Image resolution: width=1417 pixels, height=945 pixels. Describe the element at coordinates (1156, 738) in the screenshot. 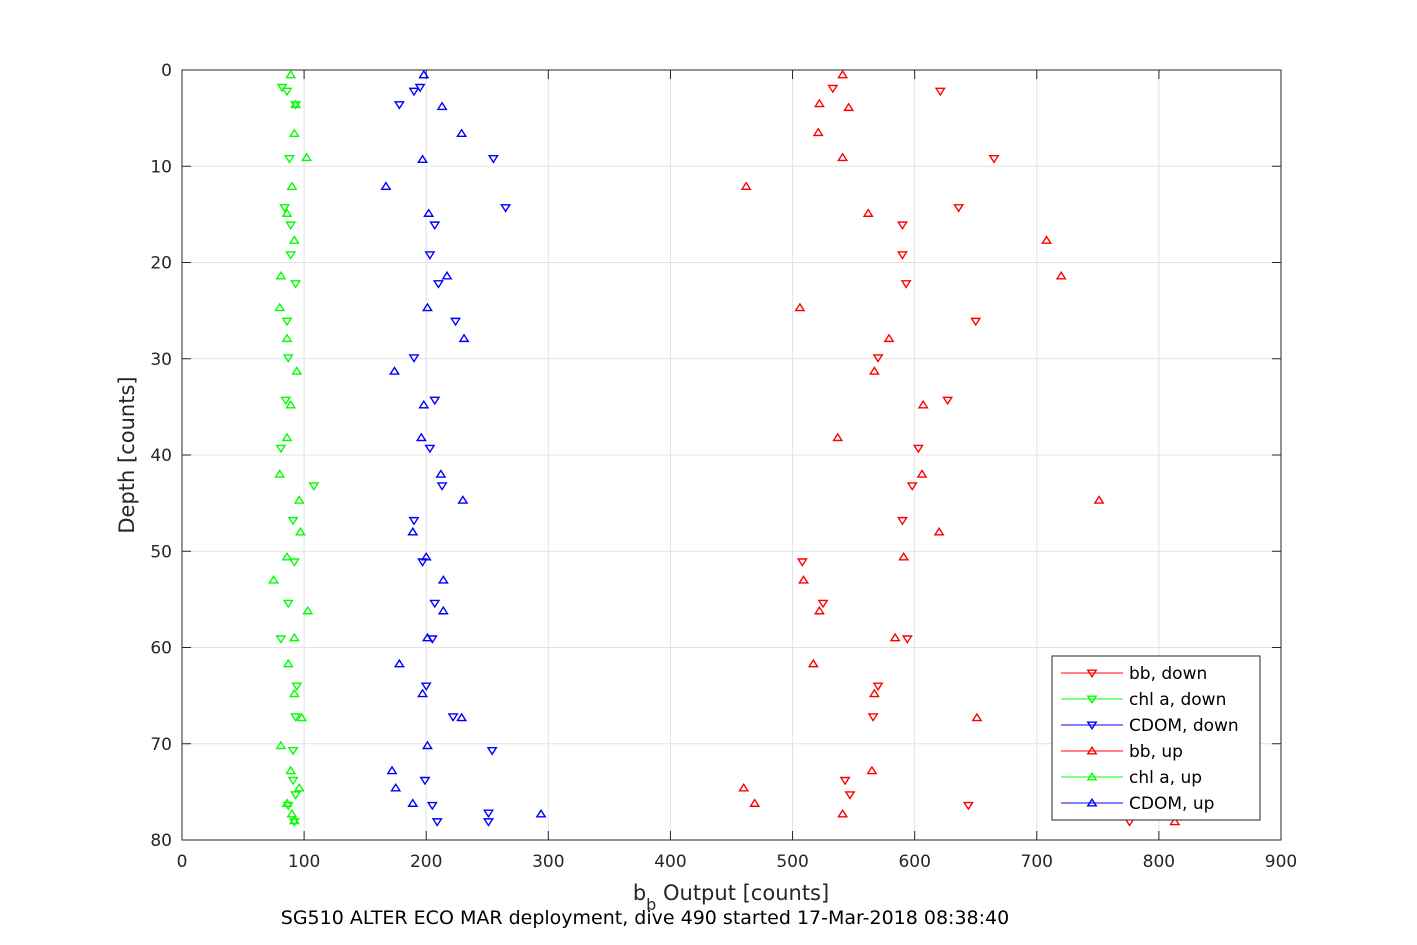

I see `legend-box` at that location.